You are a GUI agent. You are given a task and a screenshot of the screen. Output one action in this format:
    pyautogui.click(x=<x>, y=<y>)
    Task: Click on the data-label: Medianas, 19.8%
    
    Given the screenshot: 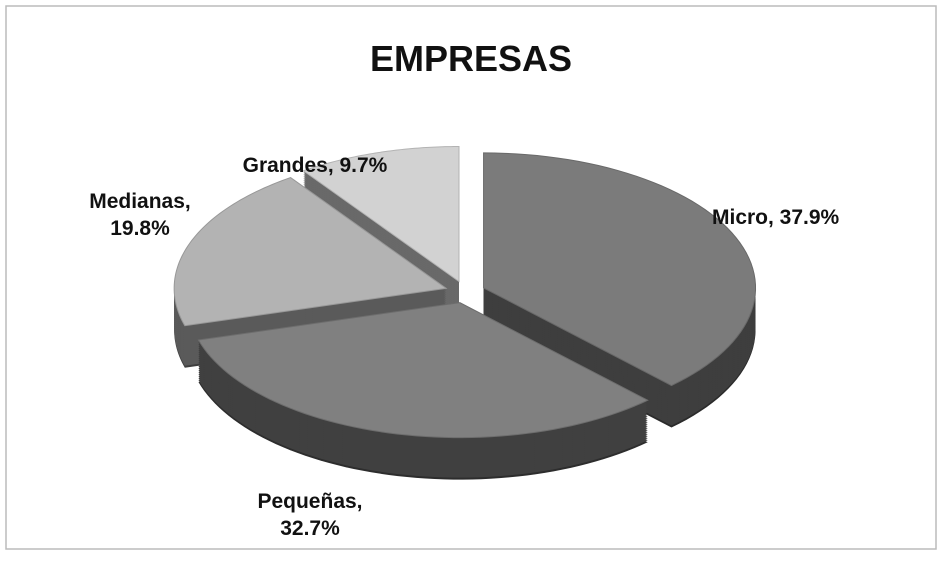 What is the action you would take?
    pyautogui.click(x=140, y=215)
    